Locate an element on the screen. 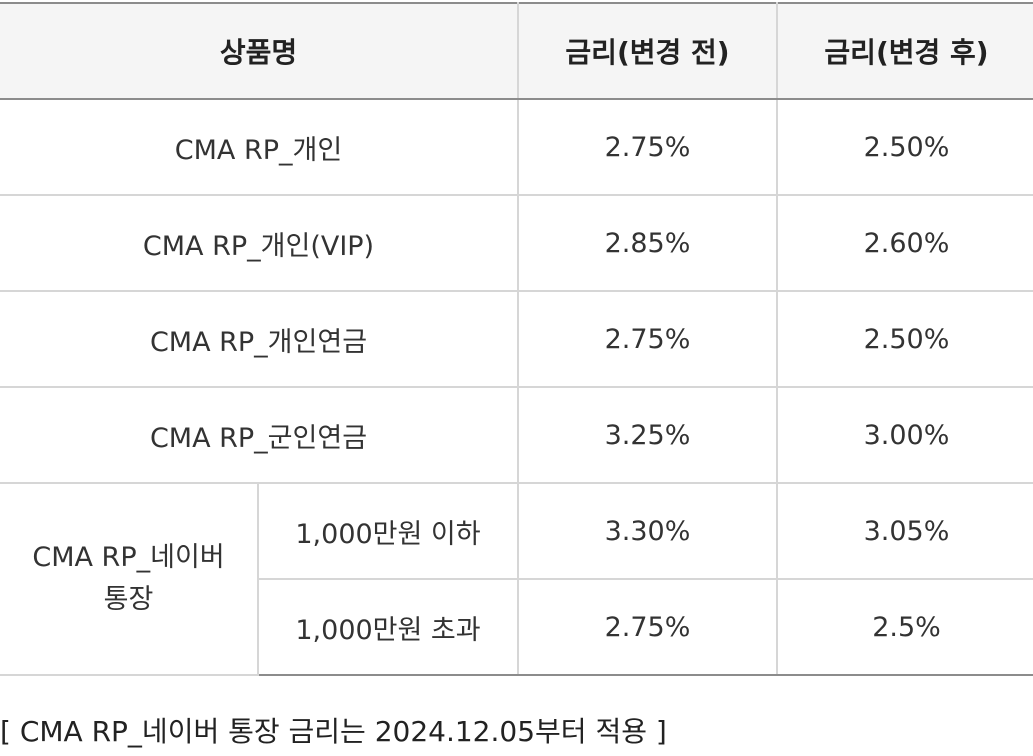 Image resolution: width=1033 pixels, height=756 pixels. table-header-row: 상품명 금리(변경 전) 금리(변경 후) is located at coordinates (516, 51).